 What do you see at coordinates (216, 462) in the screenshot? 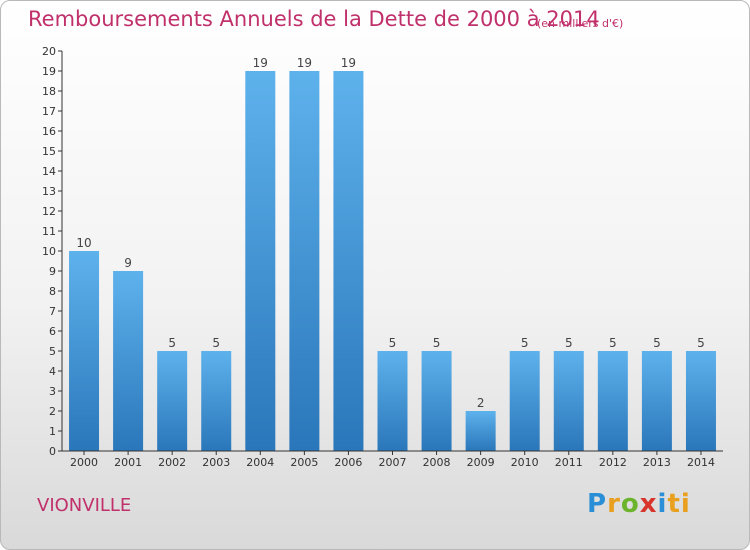
I see `x-tick-label: 2003` at bounding box center [216, 462].